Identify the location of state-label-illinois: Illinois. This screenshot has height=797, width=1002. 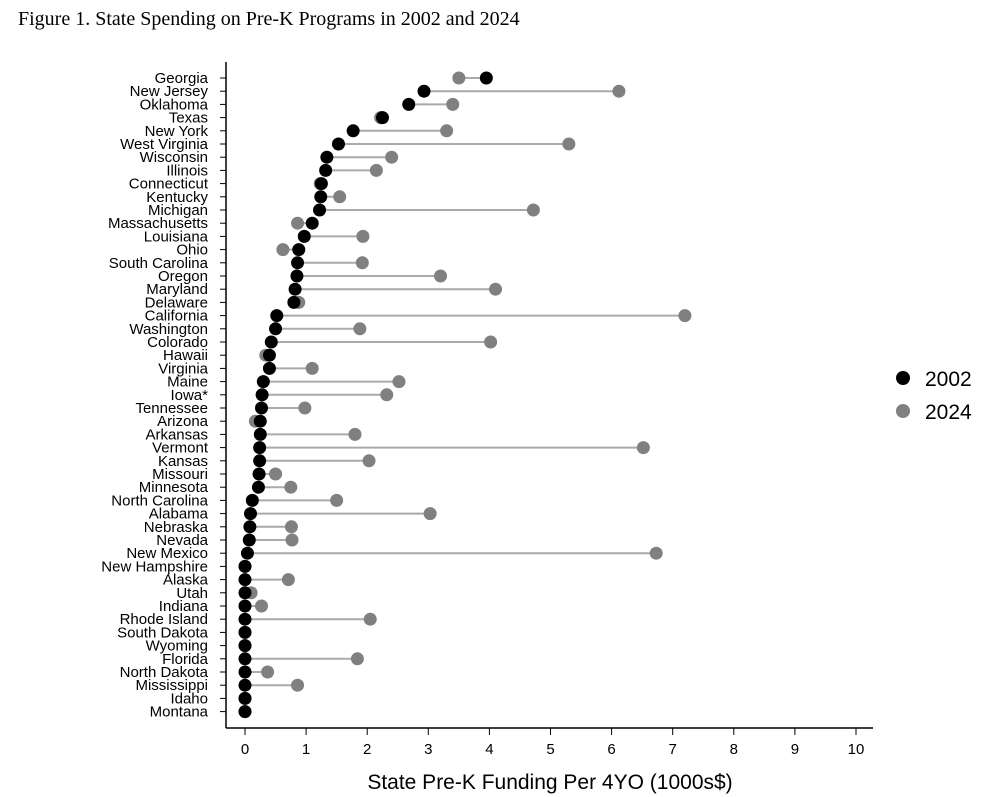
(187, 170).